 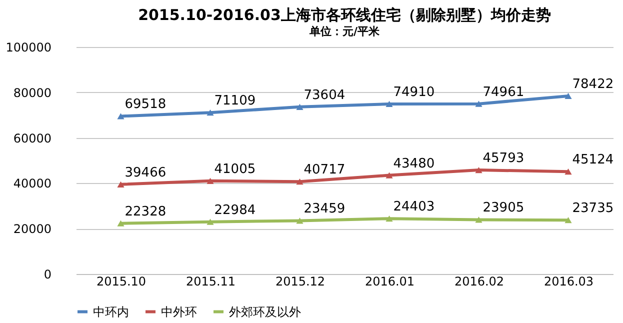 What do you see at coordinates (300, 281) in the screenshot?
I see `x-tick-label: 2015.12` at bounding box center [300, 281].